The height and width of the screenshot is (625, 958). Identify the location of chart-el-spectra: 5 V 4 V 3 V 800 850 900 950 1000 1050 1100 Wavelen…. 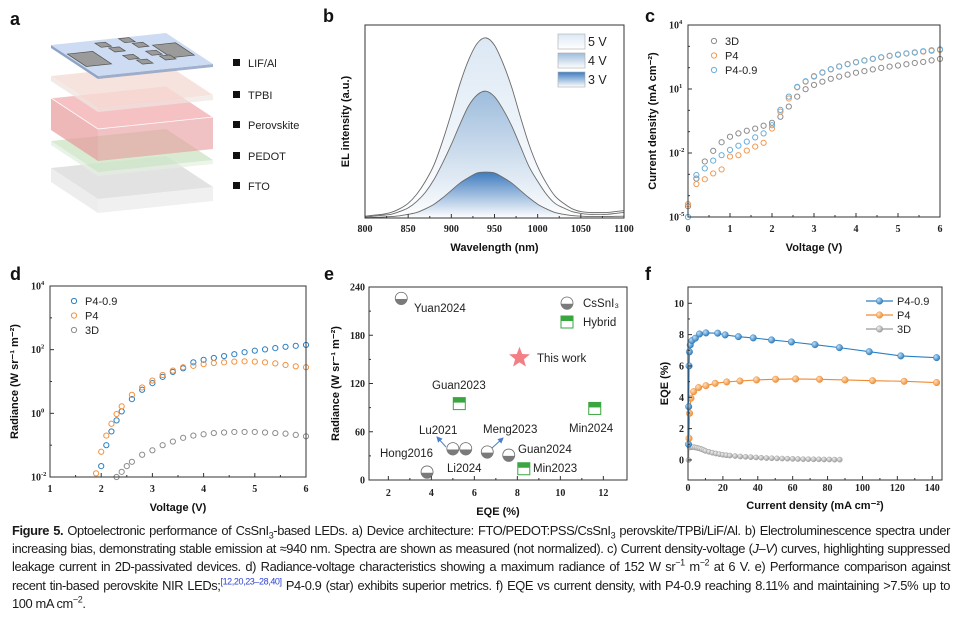
(487, 139).